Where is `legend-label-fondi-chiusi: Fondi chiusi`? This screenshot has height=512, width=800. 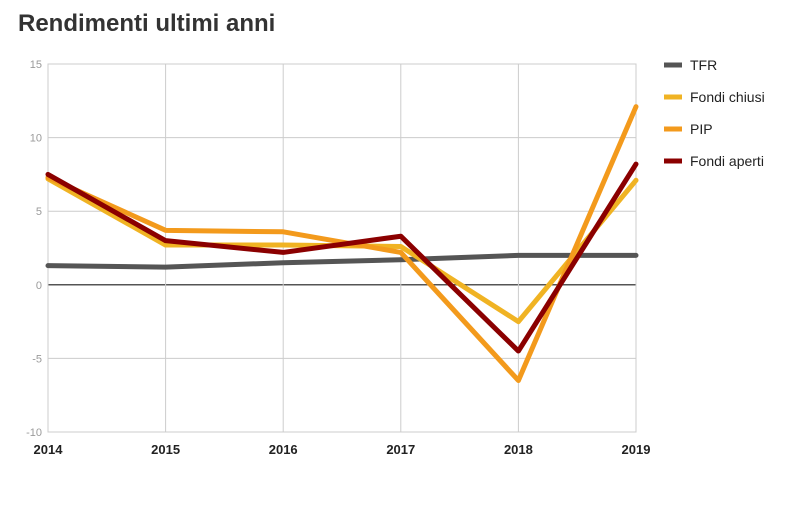
legend-label-fondi-chiusi: Fondi chiusi is located at coordinates (727, 97).